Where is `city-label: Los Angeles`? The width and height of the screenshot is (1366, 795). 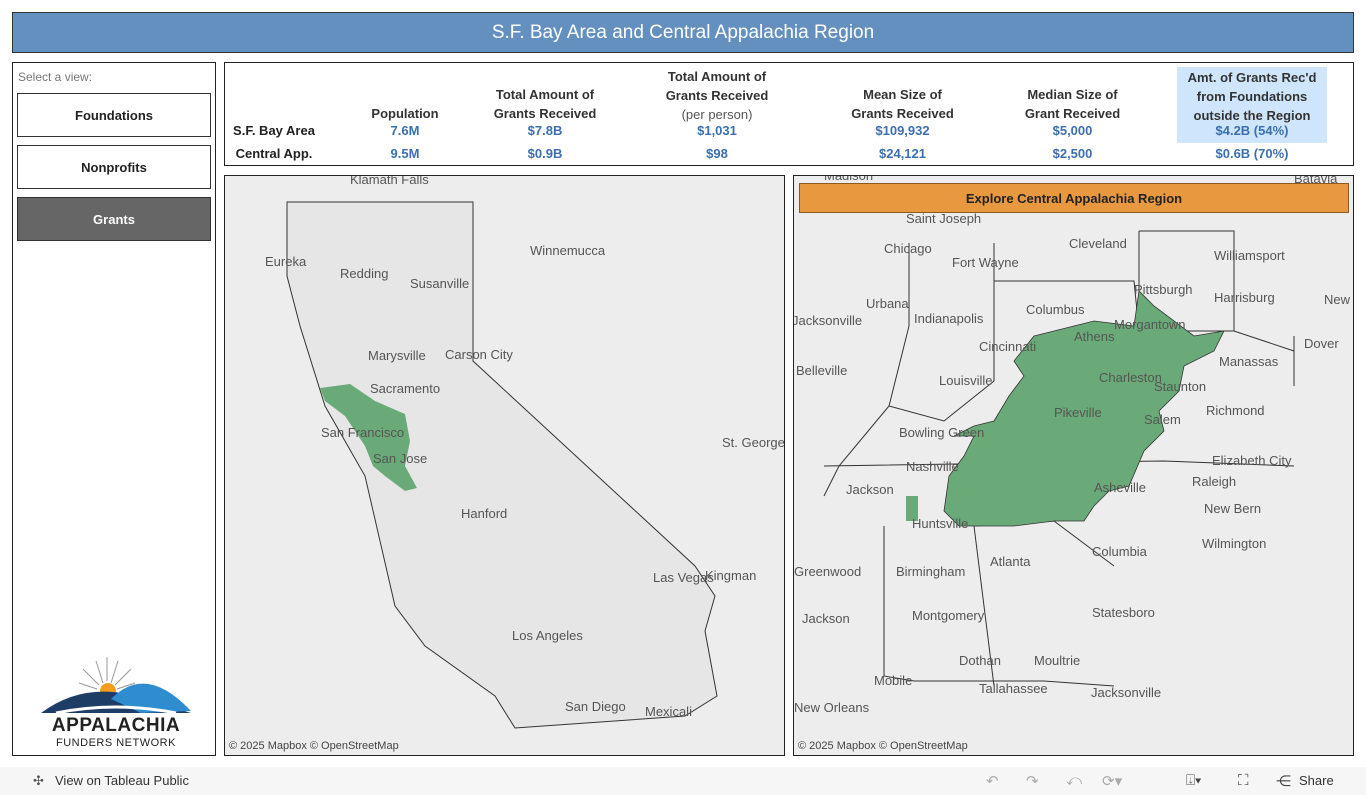 city-label: Los Angeles is located at coordinates (547, 635).